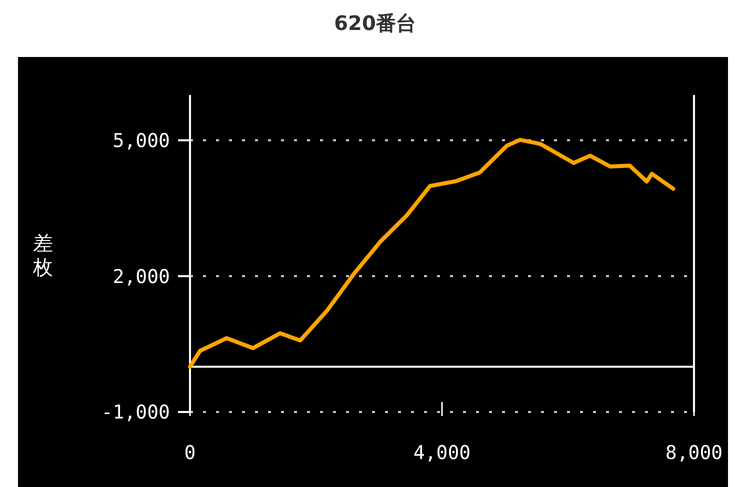  I want to click on y-axis-title: 差枚, so click(42, 255).